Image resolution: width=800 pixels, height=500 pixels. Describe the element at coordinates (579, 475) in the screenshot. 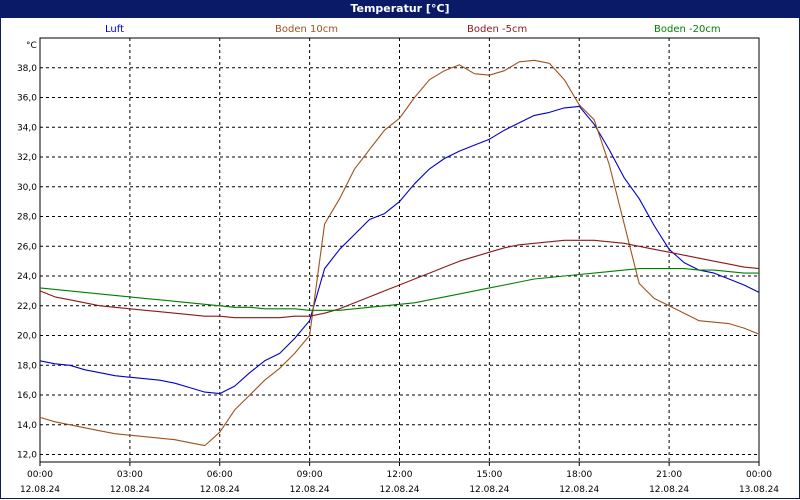

I see `x-tick-time: 18:00` at that location.